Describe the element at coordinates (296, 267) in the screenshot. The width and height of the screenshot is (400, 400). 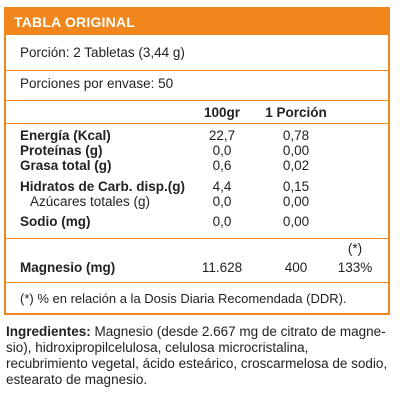
I see `nutrient-value-portion: 400` at that location.